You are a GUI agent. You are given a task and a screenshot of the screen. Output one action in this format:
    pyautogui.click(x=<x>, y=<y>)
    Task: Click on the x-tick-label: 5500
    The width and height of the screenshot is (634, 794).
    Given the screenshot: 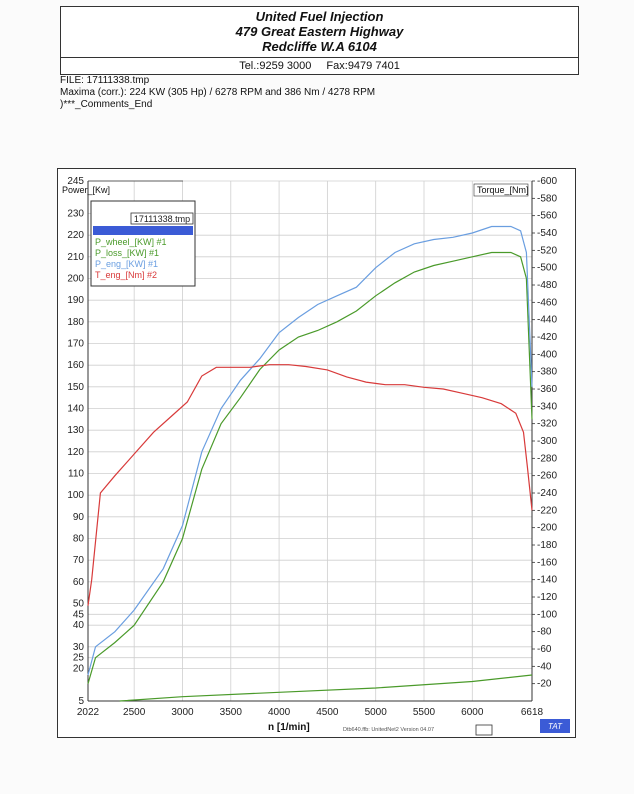 What is the action you would take?
    pyautogui.click(x=424, y=712)
    